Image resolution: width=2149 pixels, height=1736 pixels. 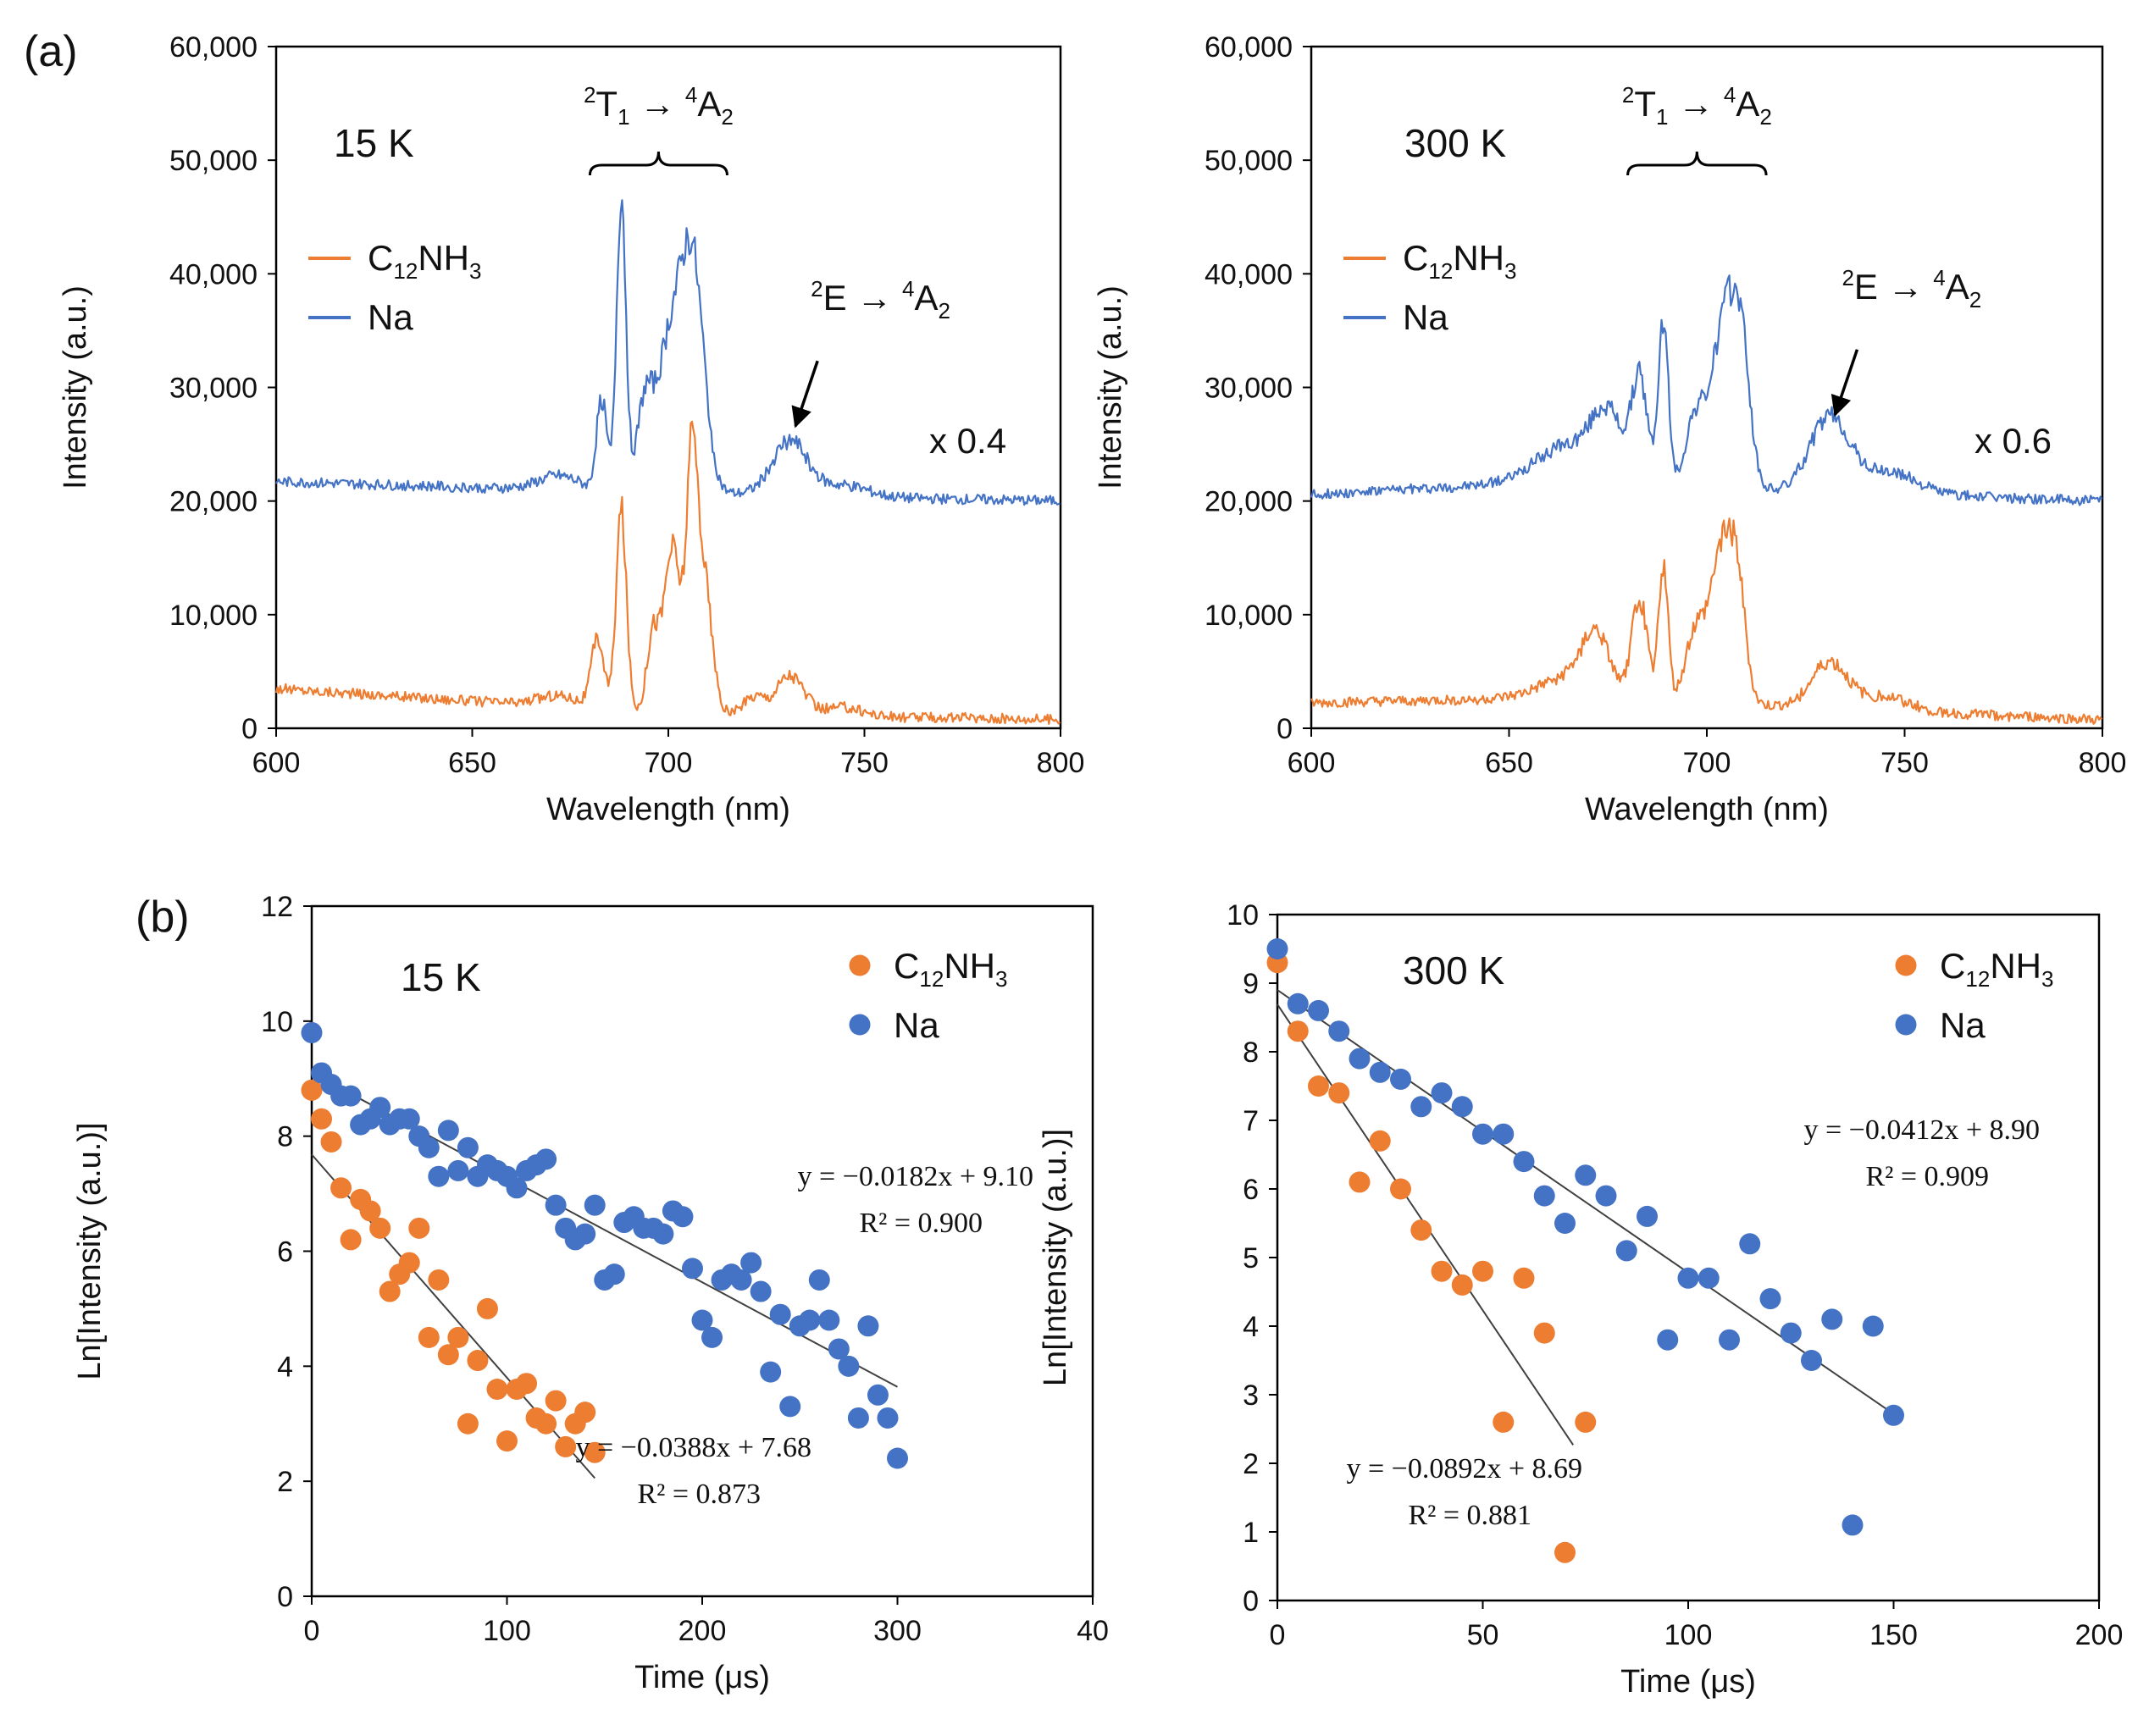 I want to click on chart-b-right-ytick-label: 7, so click(x=1251, y=1121).